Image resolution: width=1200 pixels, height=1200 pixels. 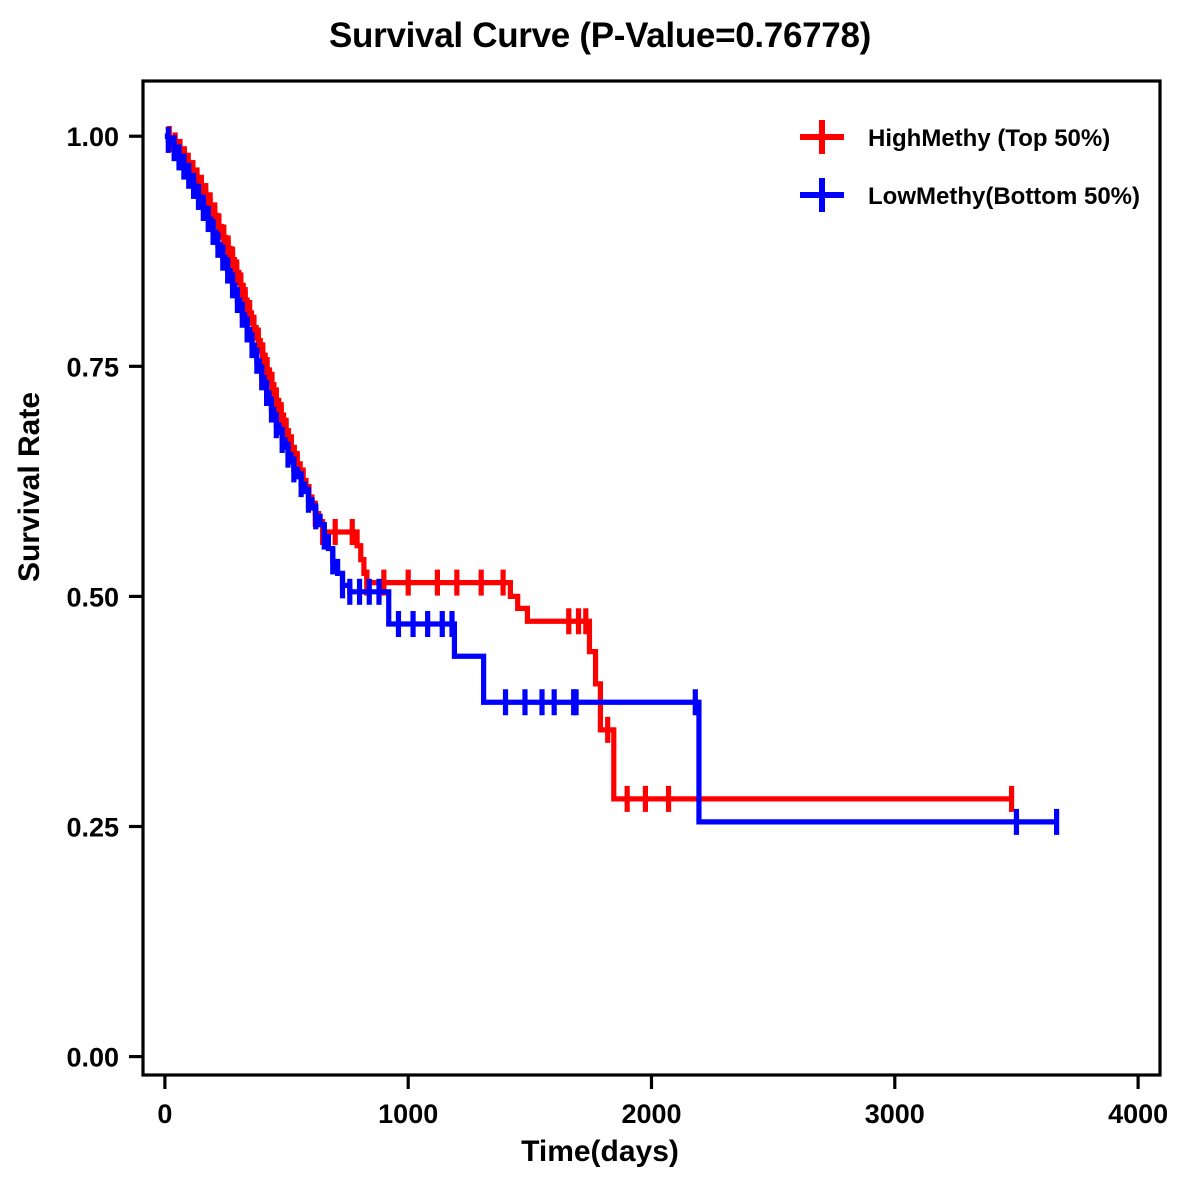 What do you see at coordinates (408, 1114) in the screenshot?
I see `x-tick-label: 1000` at bounding box center [408, 1114].